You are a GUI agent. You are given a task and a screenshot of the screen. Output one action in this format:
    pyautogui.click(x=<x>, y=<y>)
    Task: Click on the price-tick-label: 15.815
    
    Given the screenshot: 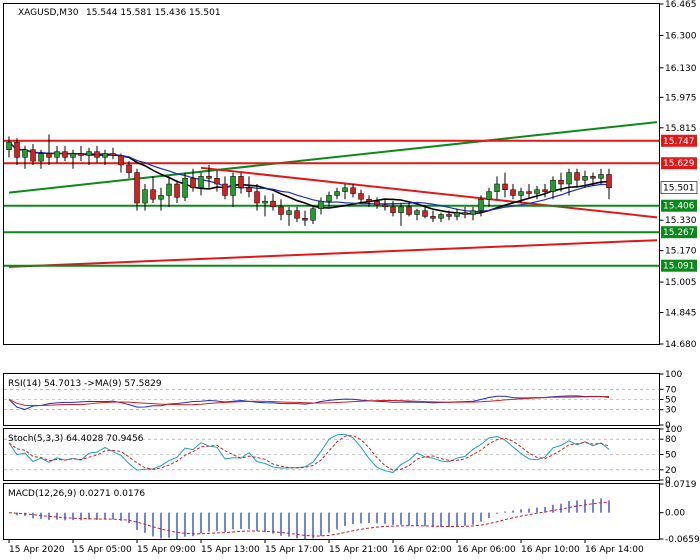 What is the action you would take?
    pyautogui.click(x=681, y=129)
    